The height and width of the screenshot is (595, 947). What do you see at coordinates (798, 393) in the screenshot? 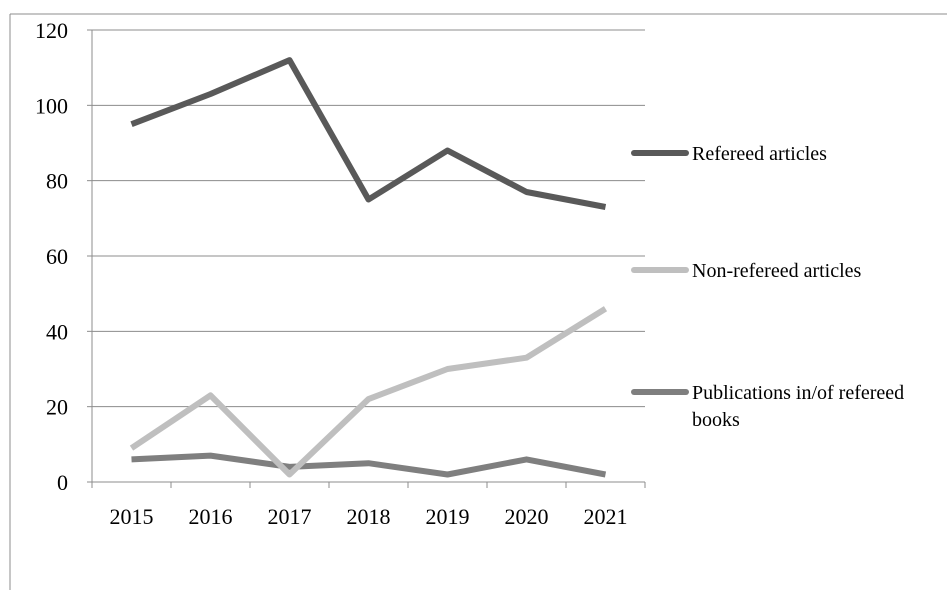
I see `legend-label-2-line-0: Publications in/of refereed` at bounding box center [798, 393].